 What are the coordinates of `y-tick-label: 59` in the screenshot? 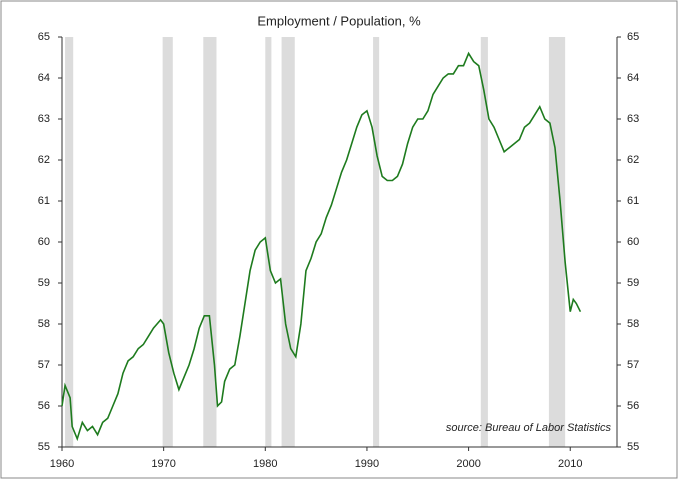 It's located at (44, 283).